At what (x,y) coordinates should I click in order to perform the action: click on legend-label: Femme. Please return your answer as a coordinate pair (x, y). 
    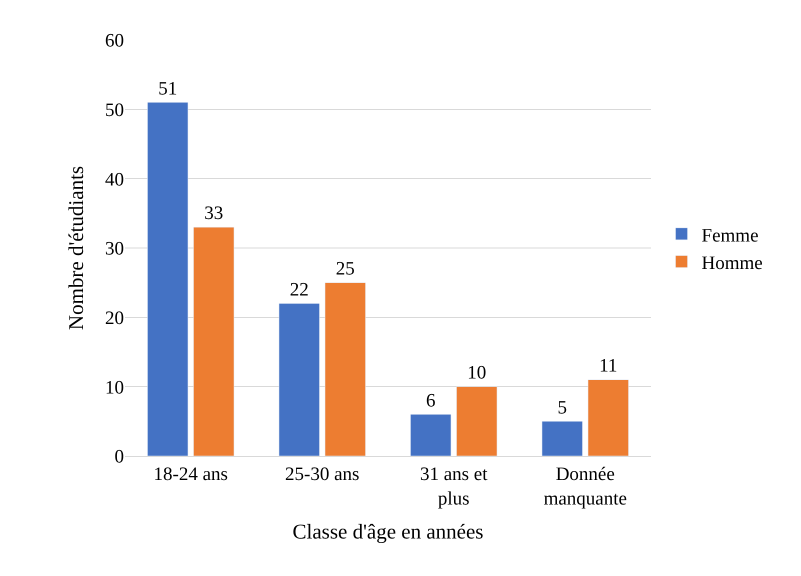
    Looking at the image, I should click on (730, 235).